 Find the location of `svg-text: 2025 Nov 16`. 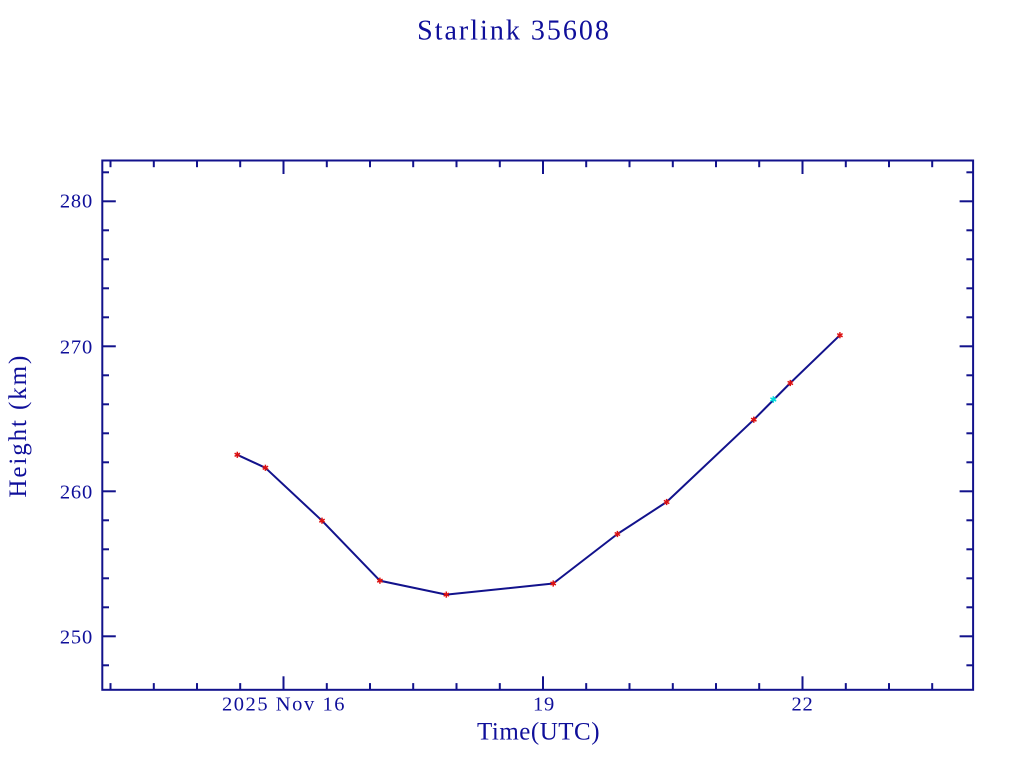

svg-text: 2025 Nov 16 is located at coordinates (284, 705).